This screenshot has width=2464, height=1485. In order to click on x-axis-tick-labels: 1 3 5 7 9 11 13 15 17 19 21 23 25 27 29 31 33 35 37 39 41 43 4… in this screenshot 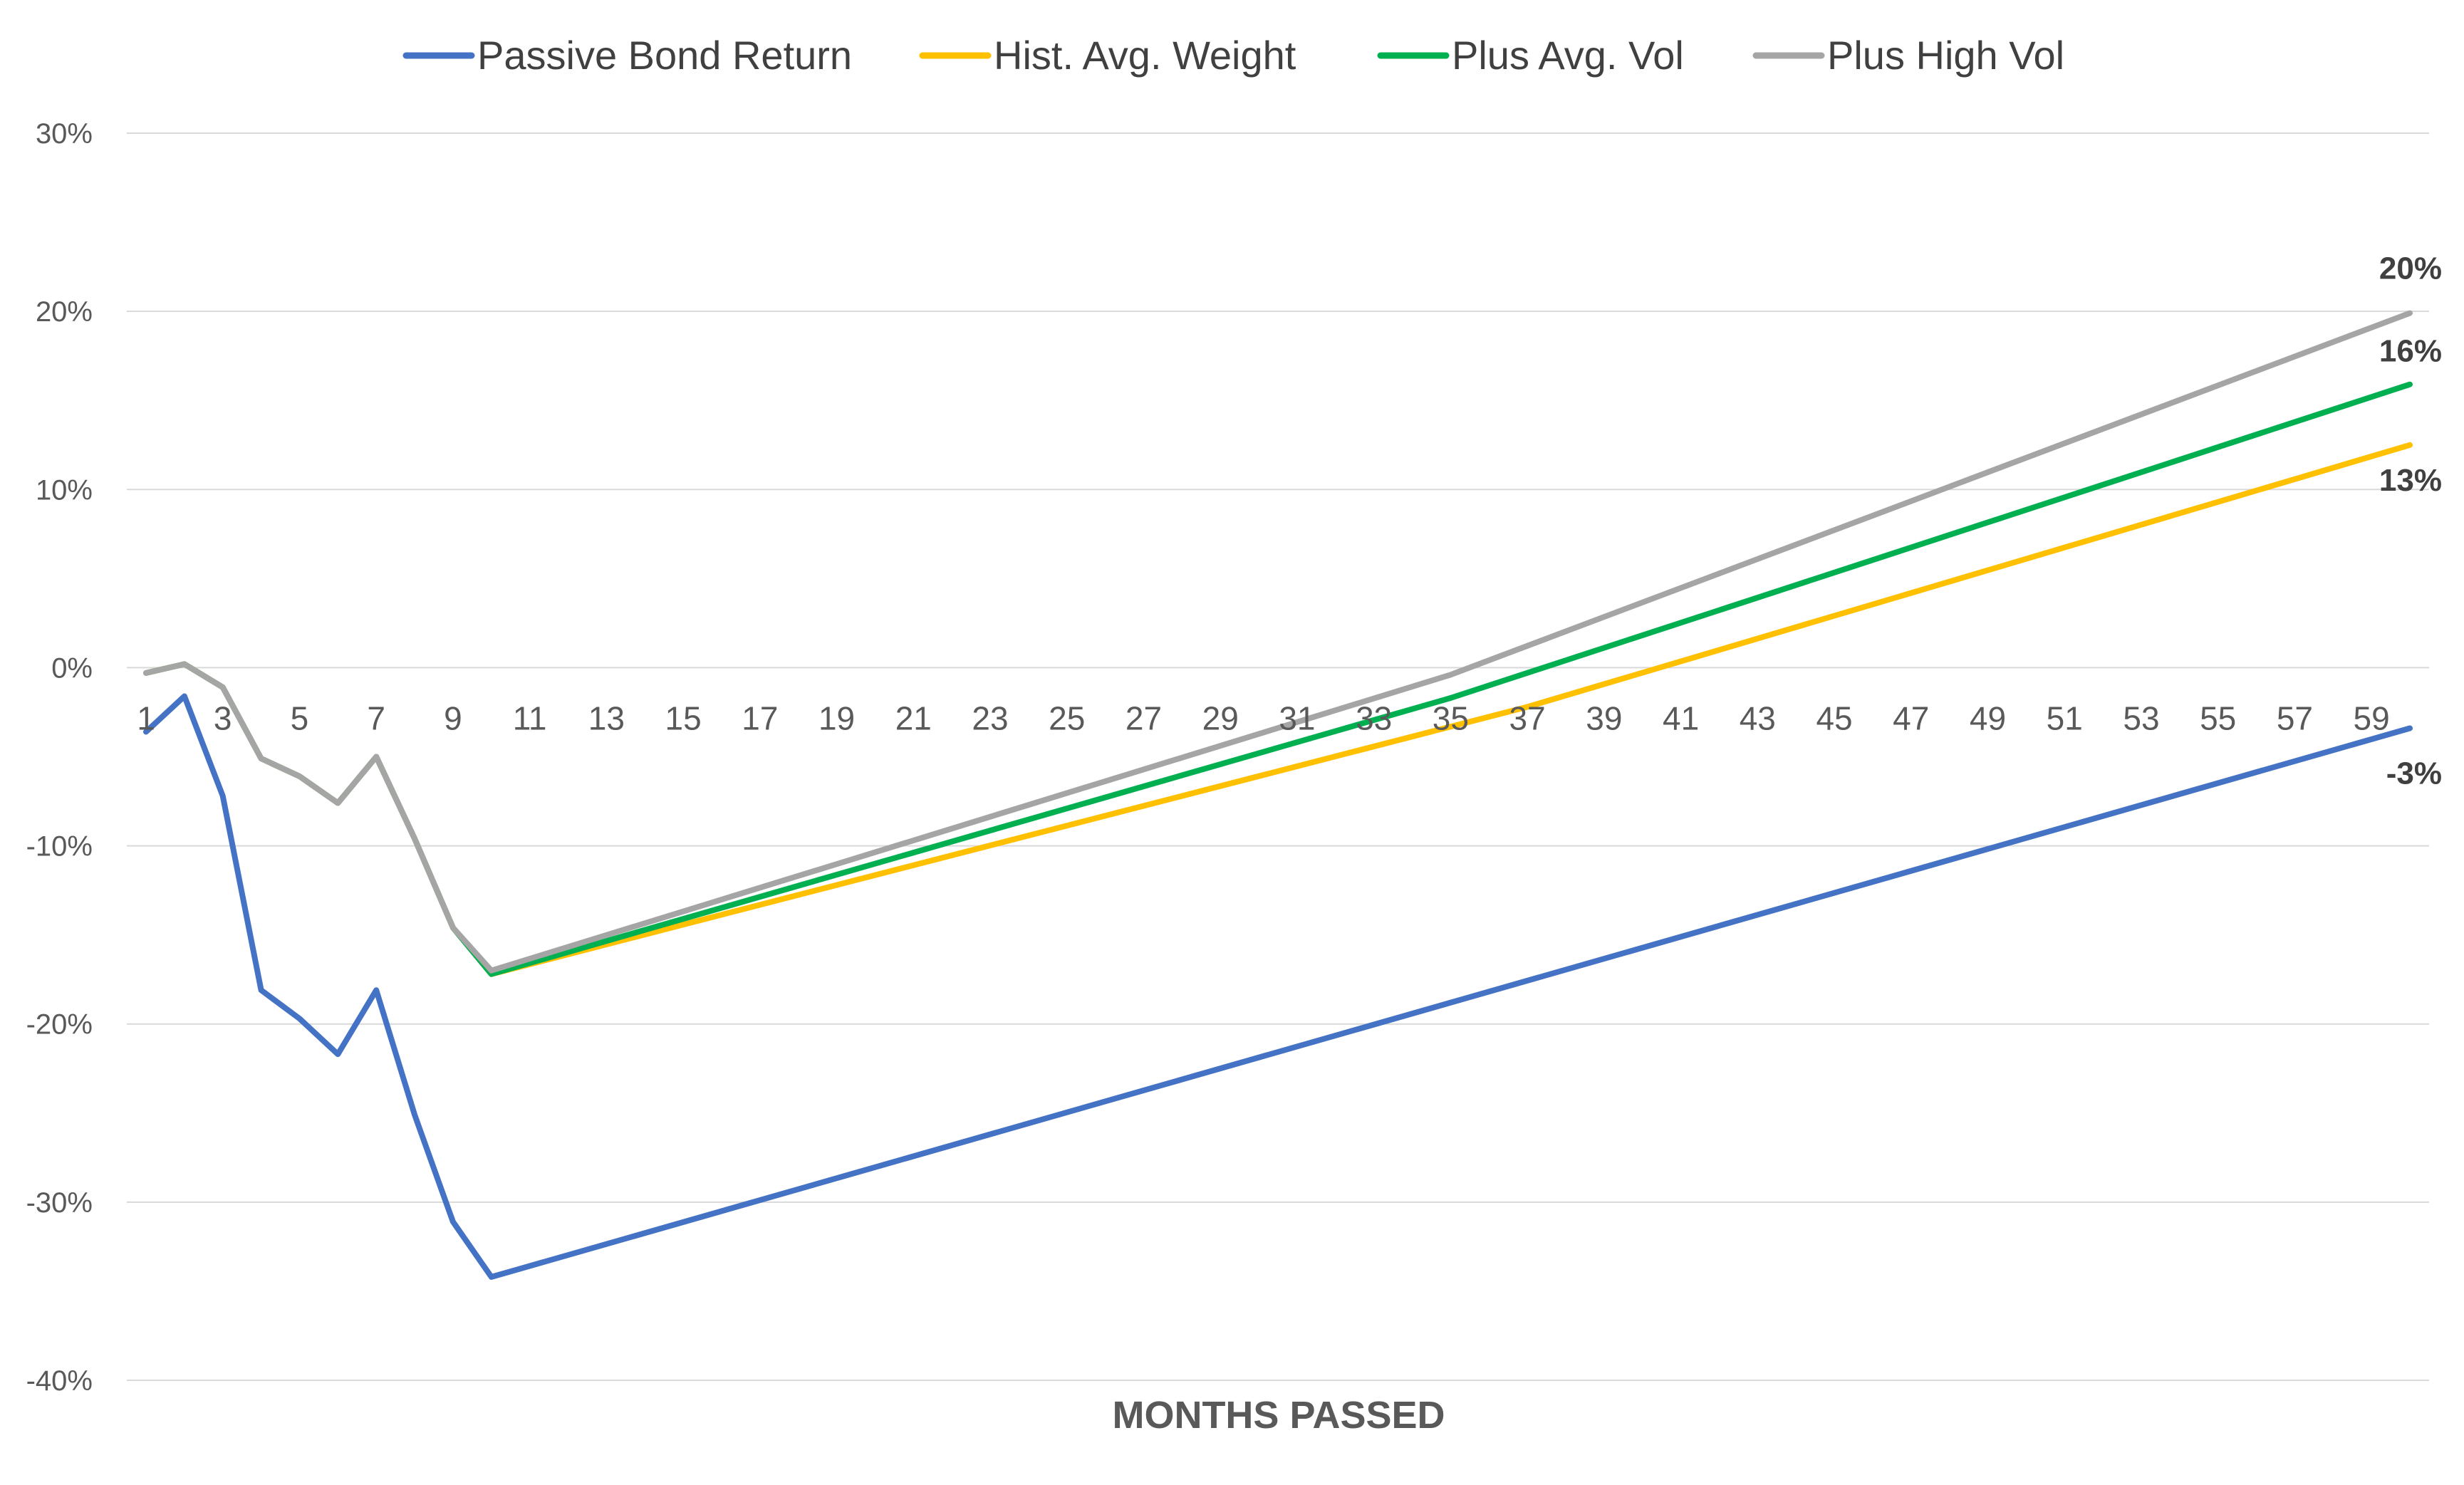, I will do `click(1263, 717)`.